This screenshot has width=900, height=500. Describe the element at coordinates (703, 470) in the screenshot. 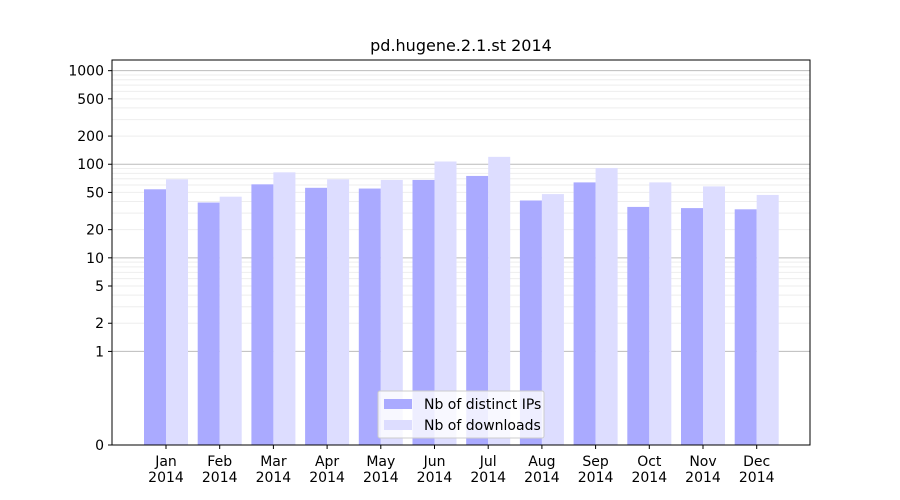

I see `x-tick-label: Nov 2014` at that location.